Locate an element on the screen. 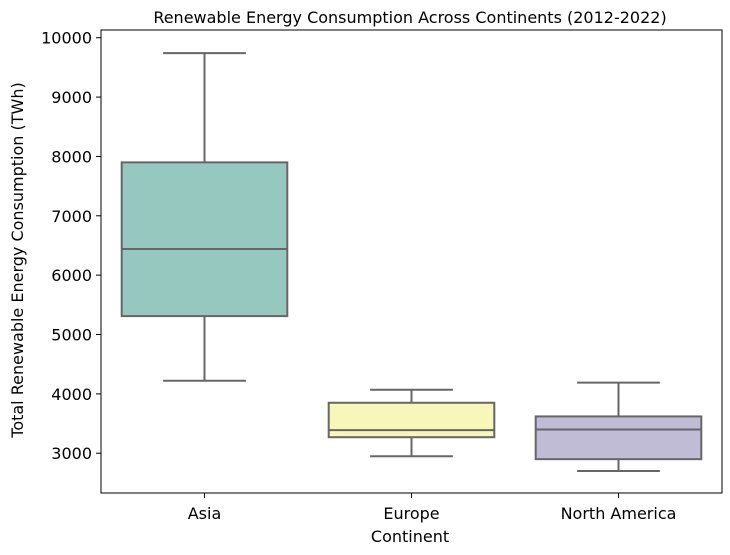 This screenshot has height=555, width=730. y-axis-label: Total Renewable Energy Consumption (TWh) is located at coordinates (17, 260).